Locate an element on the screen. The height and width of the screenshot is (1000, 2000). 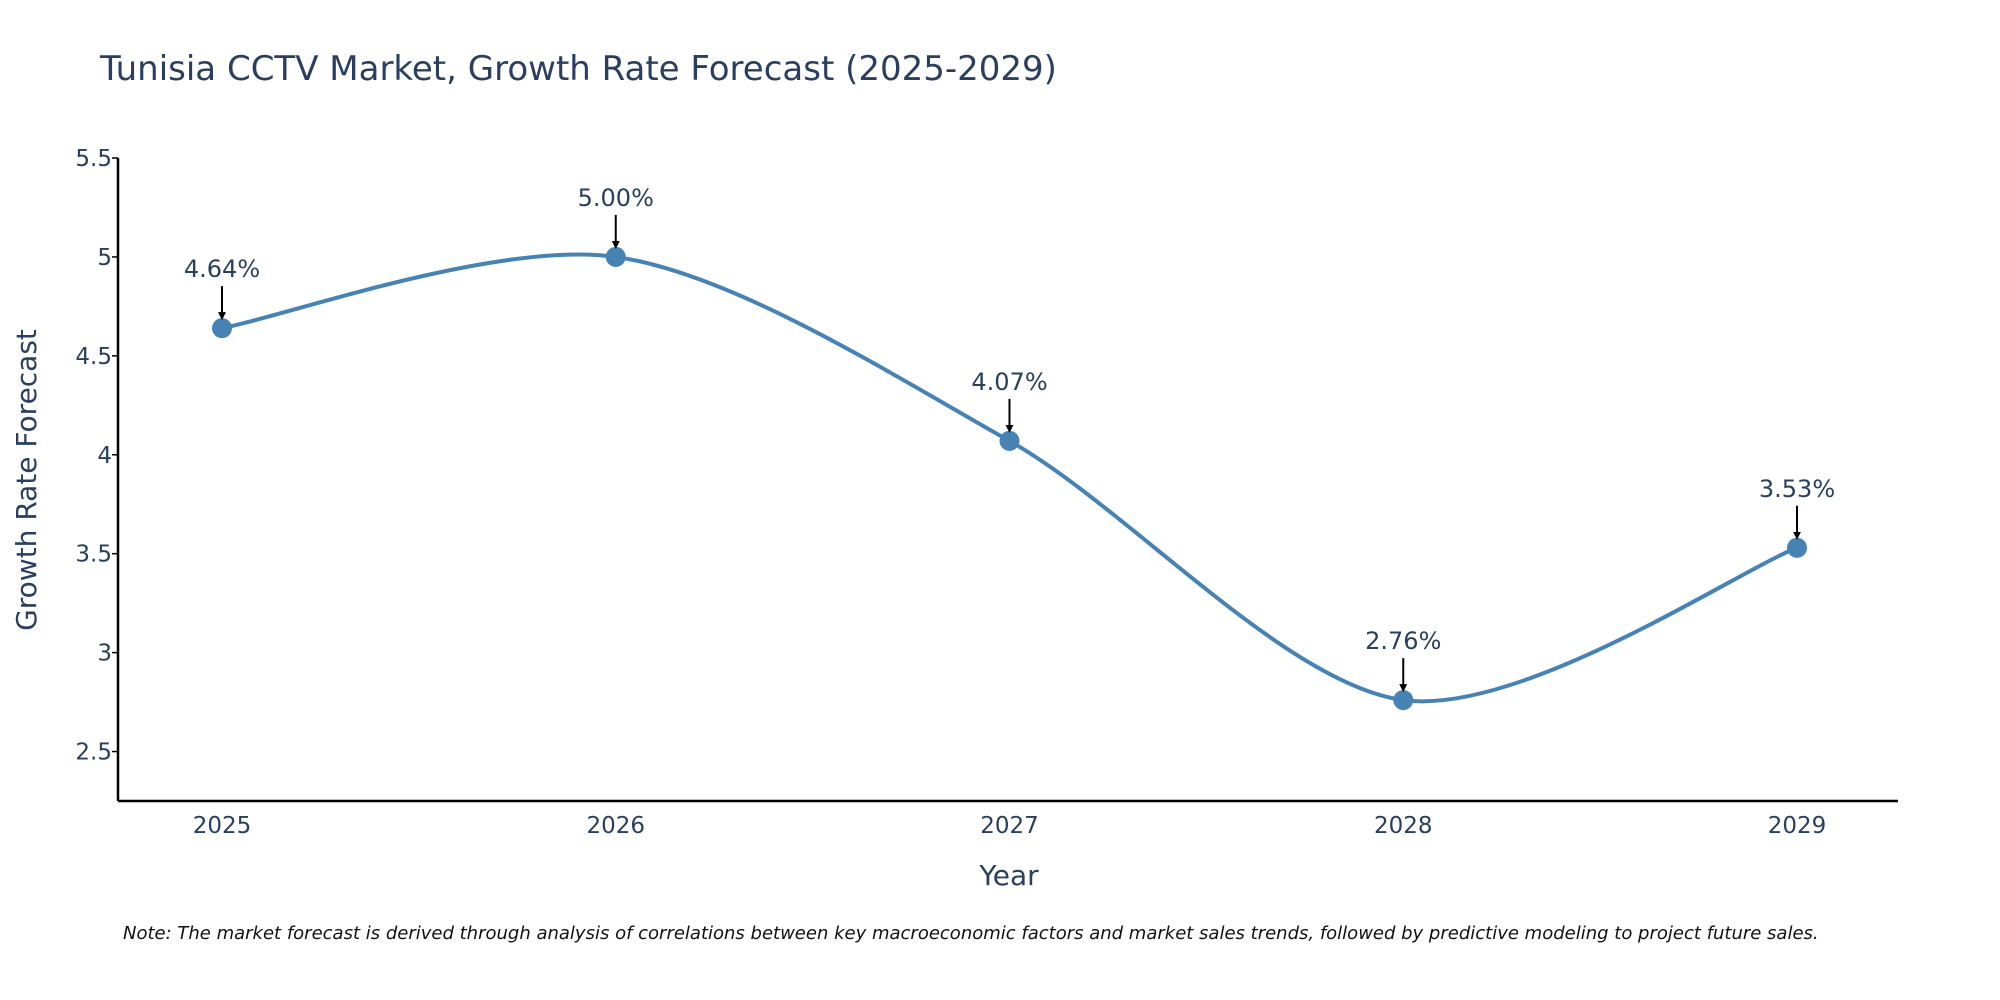
x-axis: 2025 2026 2027 2028 2029 is located at coordinates (1008, 819).